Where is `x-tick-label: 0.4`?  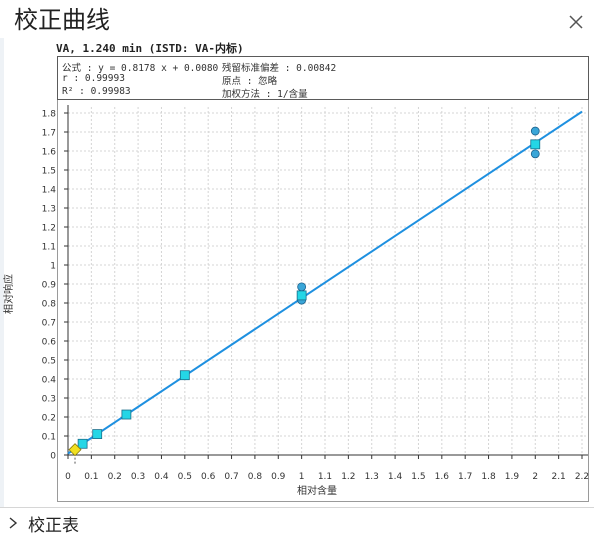
x-tick-label: 0.4 is located at coordinates (161, 477).